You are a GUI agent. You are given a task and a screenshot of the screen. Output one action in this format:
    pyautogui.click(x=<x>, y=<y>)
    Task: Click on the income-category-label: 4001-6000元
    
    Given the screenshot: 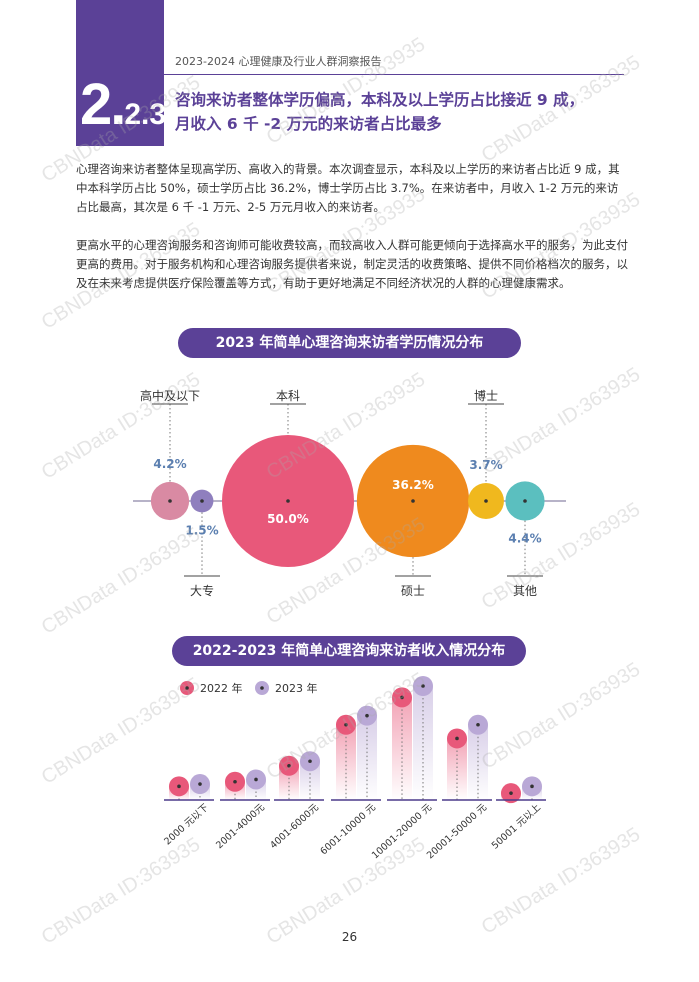 What is the action you would take?
    pyautogui.click(x=294, y=827)
    